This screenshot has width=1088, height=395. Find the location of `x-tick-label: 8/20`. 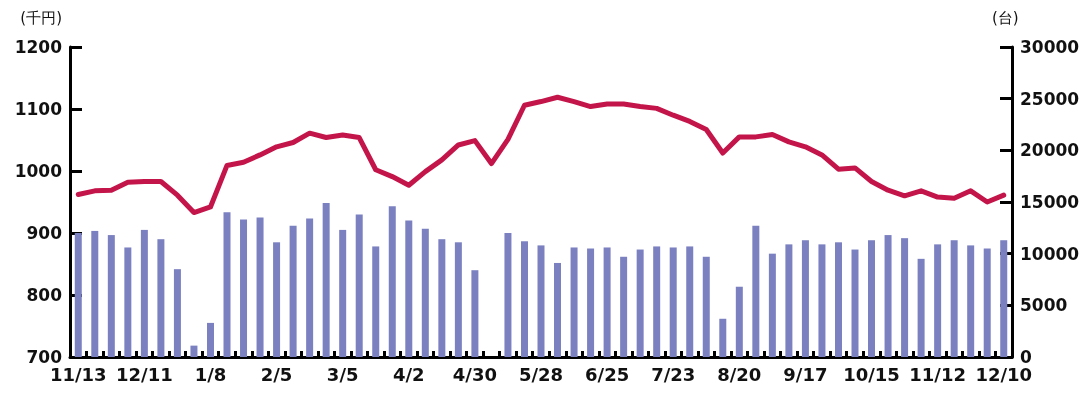

x-tick-label: 8/20 is located at coordinates (739, 374).